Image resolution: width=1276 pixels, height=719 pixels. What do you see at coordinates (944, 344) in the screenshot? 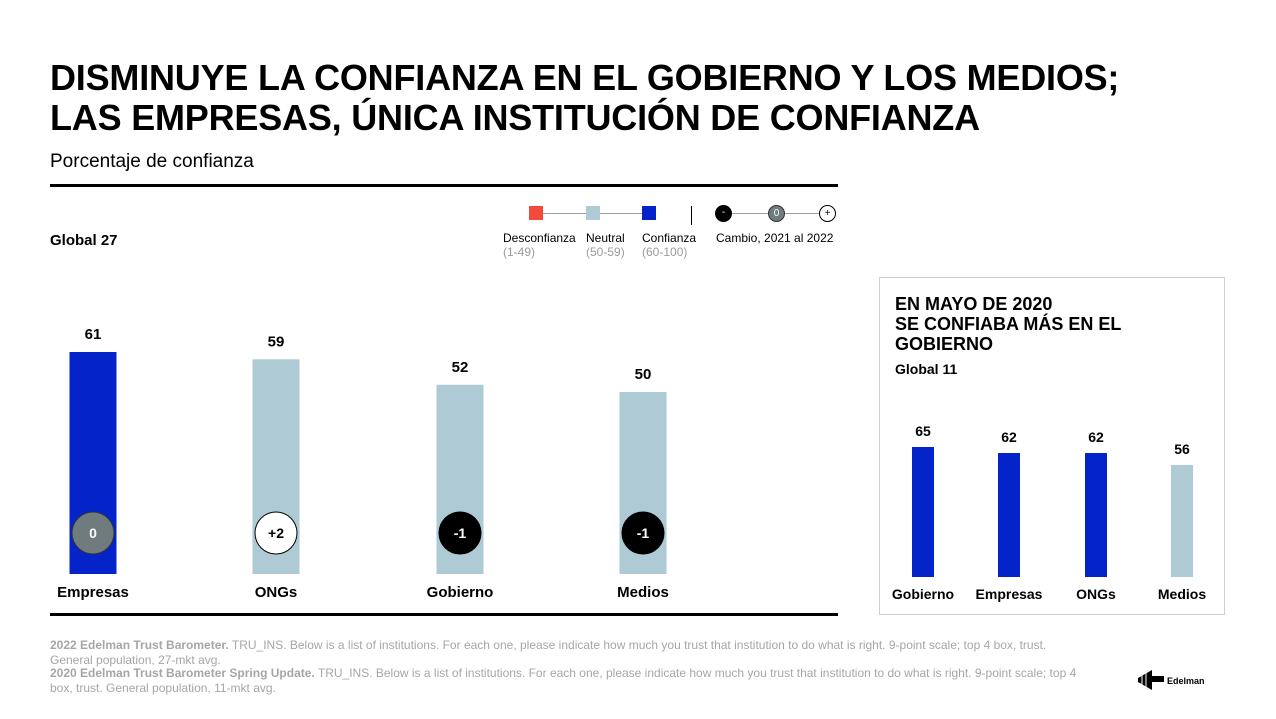
I see `side-title-line-3: GOBIERNO` at bounding box center [944, 344].